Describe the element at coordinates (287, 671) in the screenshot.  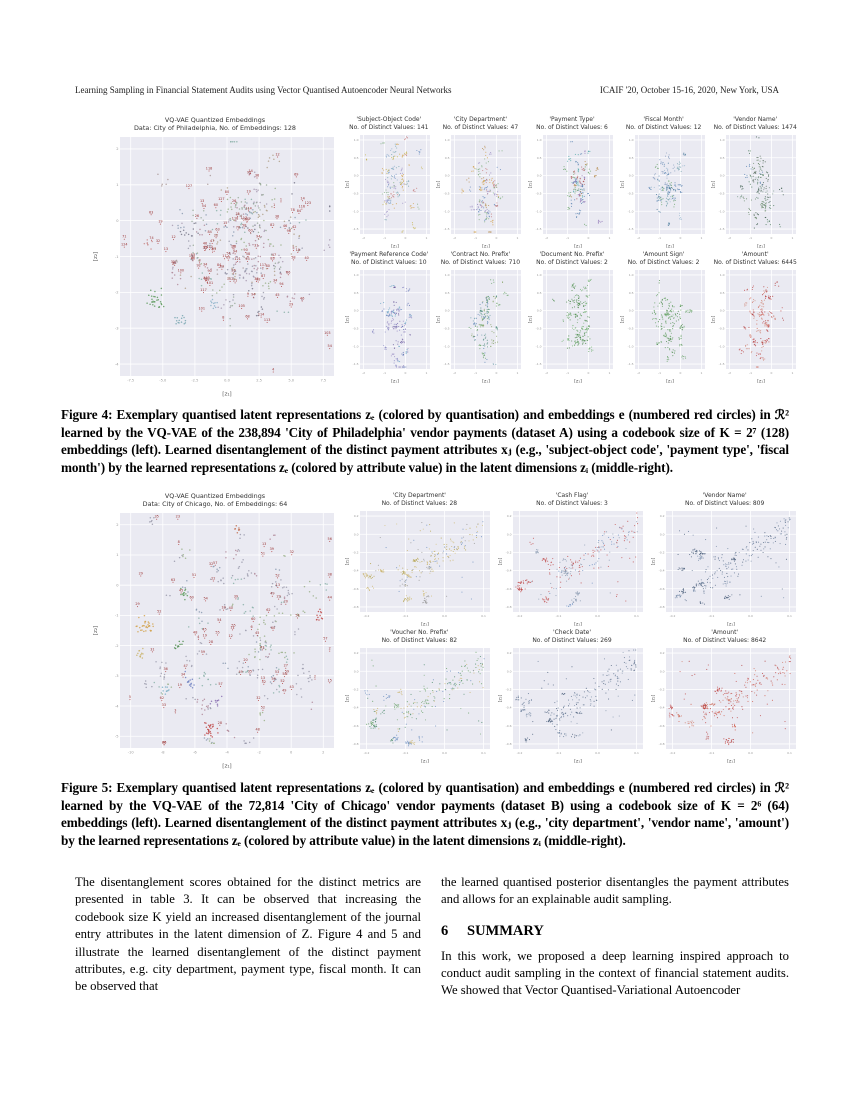
I see `svg-text: 59` at that location.